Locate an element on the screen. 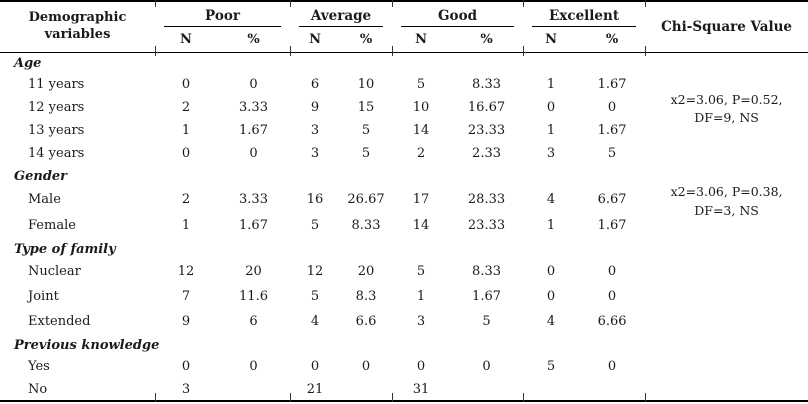 This screenshot has width=808, height=404. excellent-pct-header: % is located at coordinates (612, 40).